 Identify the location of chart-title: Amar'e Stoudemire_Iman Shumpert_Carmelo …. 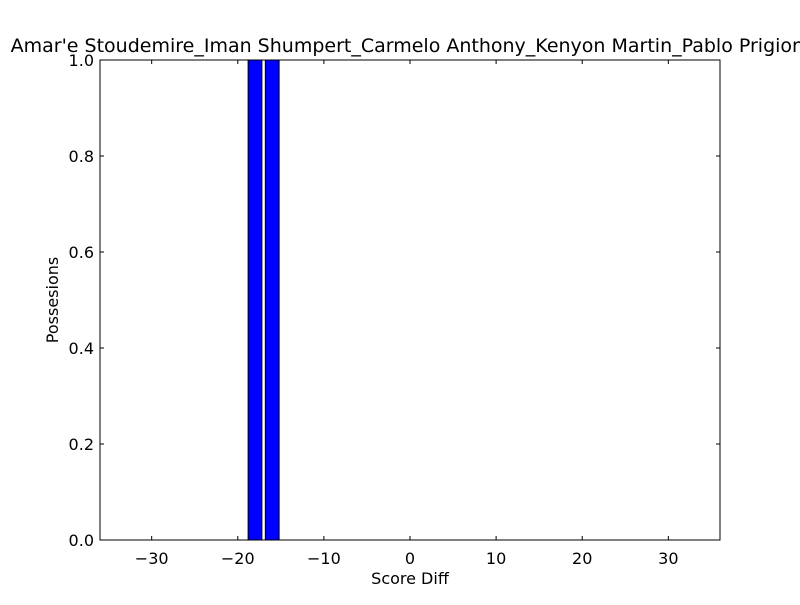
(405, 46).